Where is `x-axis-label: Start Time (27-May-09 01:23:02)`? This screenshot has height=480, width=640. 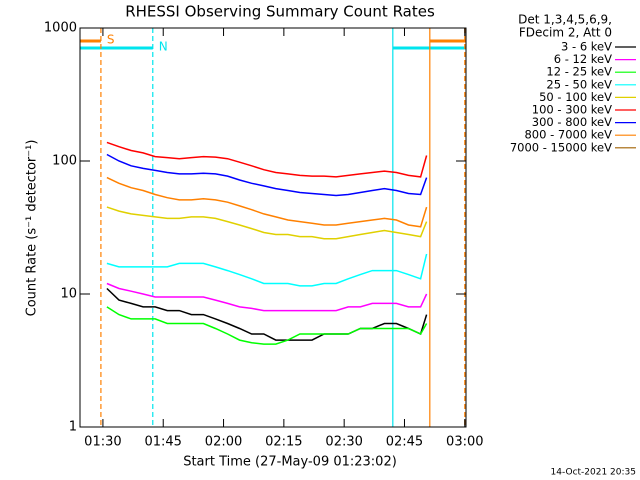
x-axis-label: Start Time (27-May-09 01:23:02) is located at coordinates (290, 462).